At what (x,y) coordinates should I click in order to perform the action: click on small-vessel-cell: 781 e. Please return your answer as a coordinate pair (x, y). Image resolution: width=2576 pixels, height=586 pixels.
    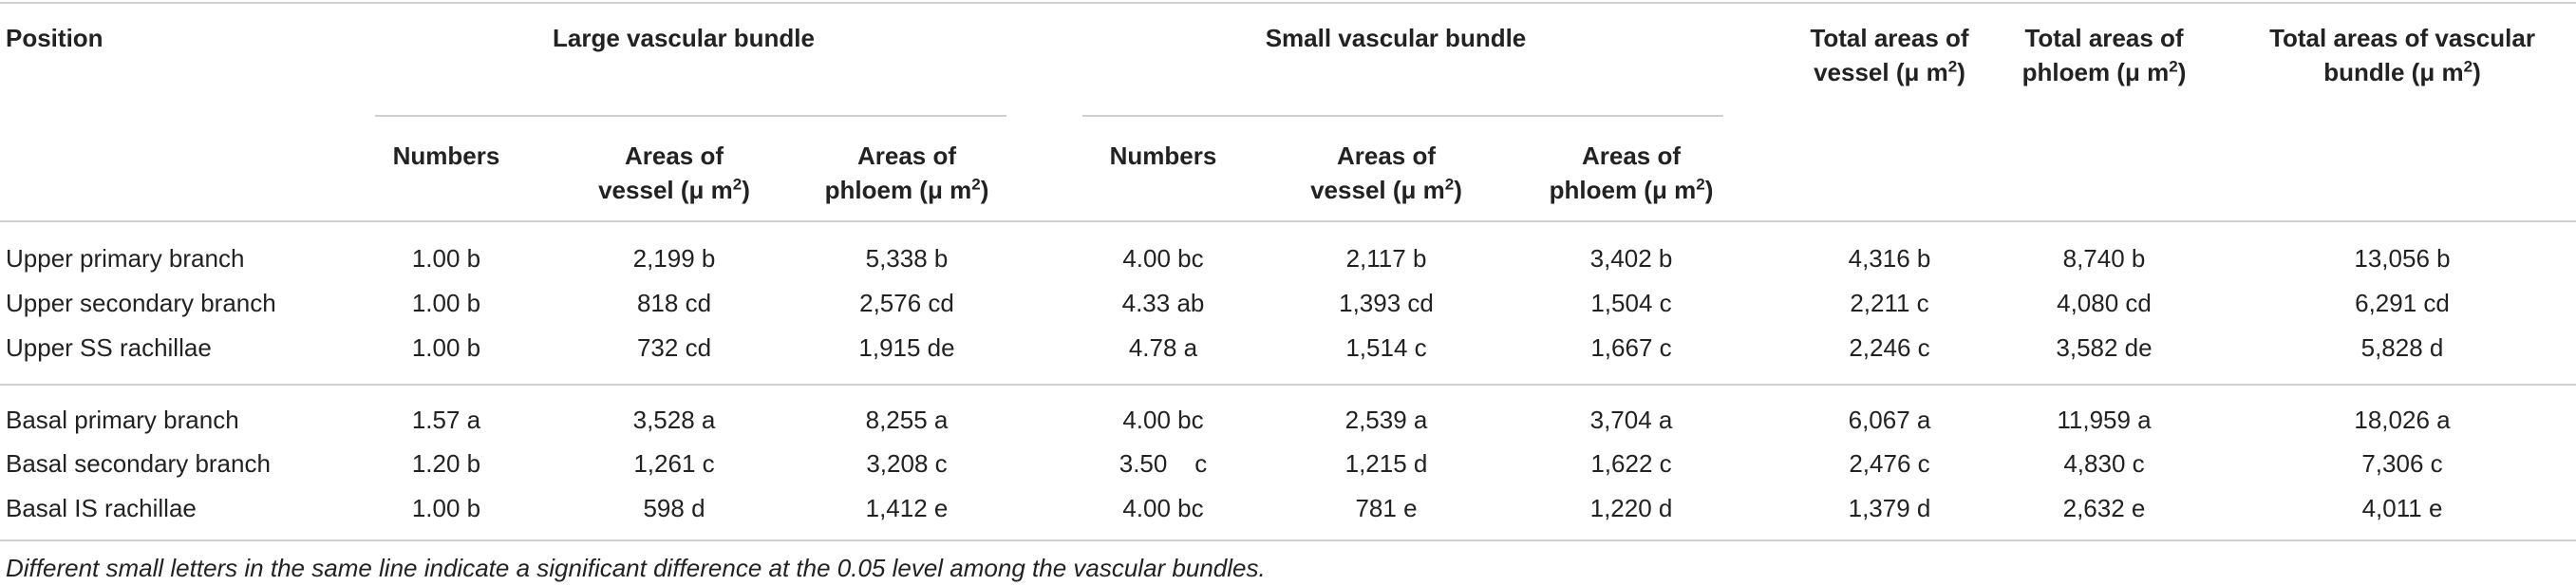
    Looking at the image, I should click on (1386, 508).